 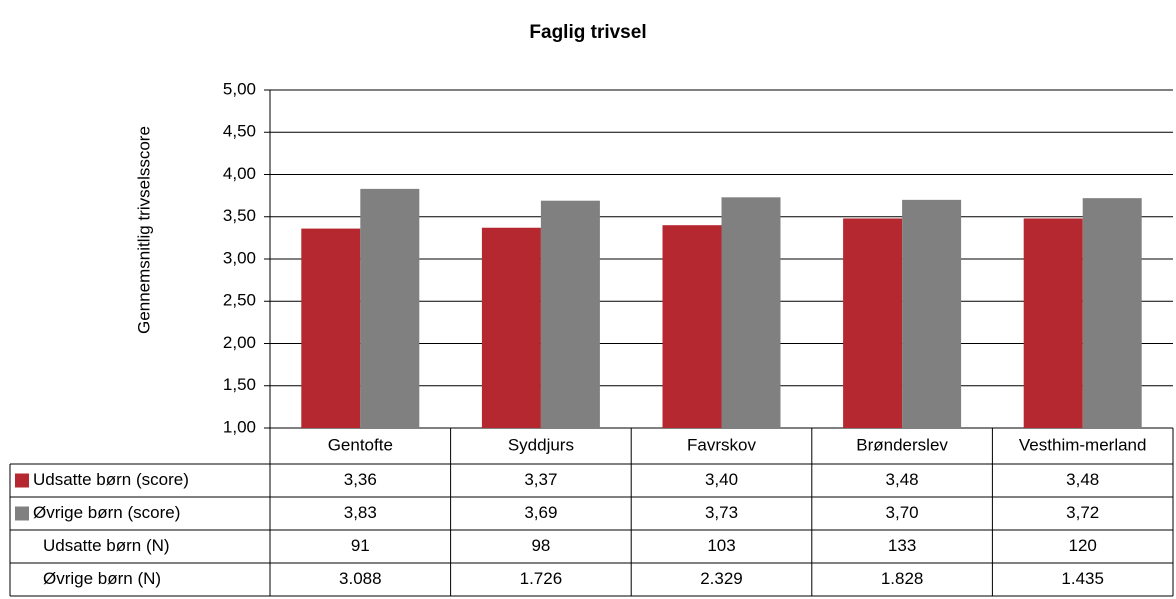 I want to click on table-value: 1.435, so click(x=1082, y=578).